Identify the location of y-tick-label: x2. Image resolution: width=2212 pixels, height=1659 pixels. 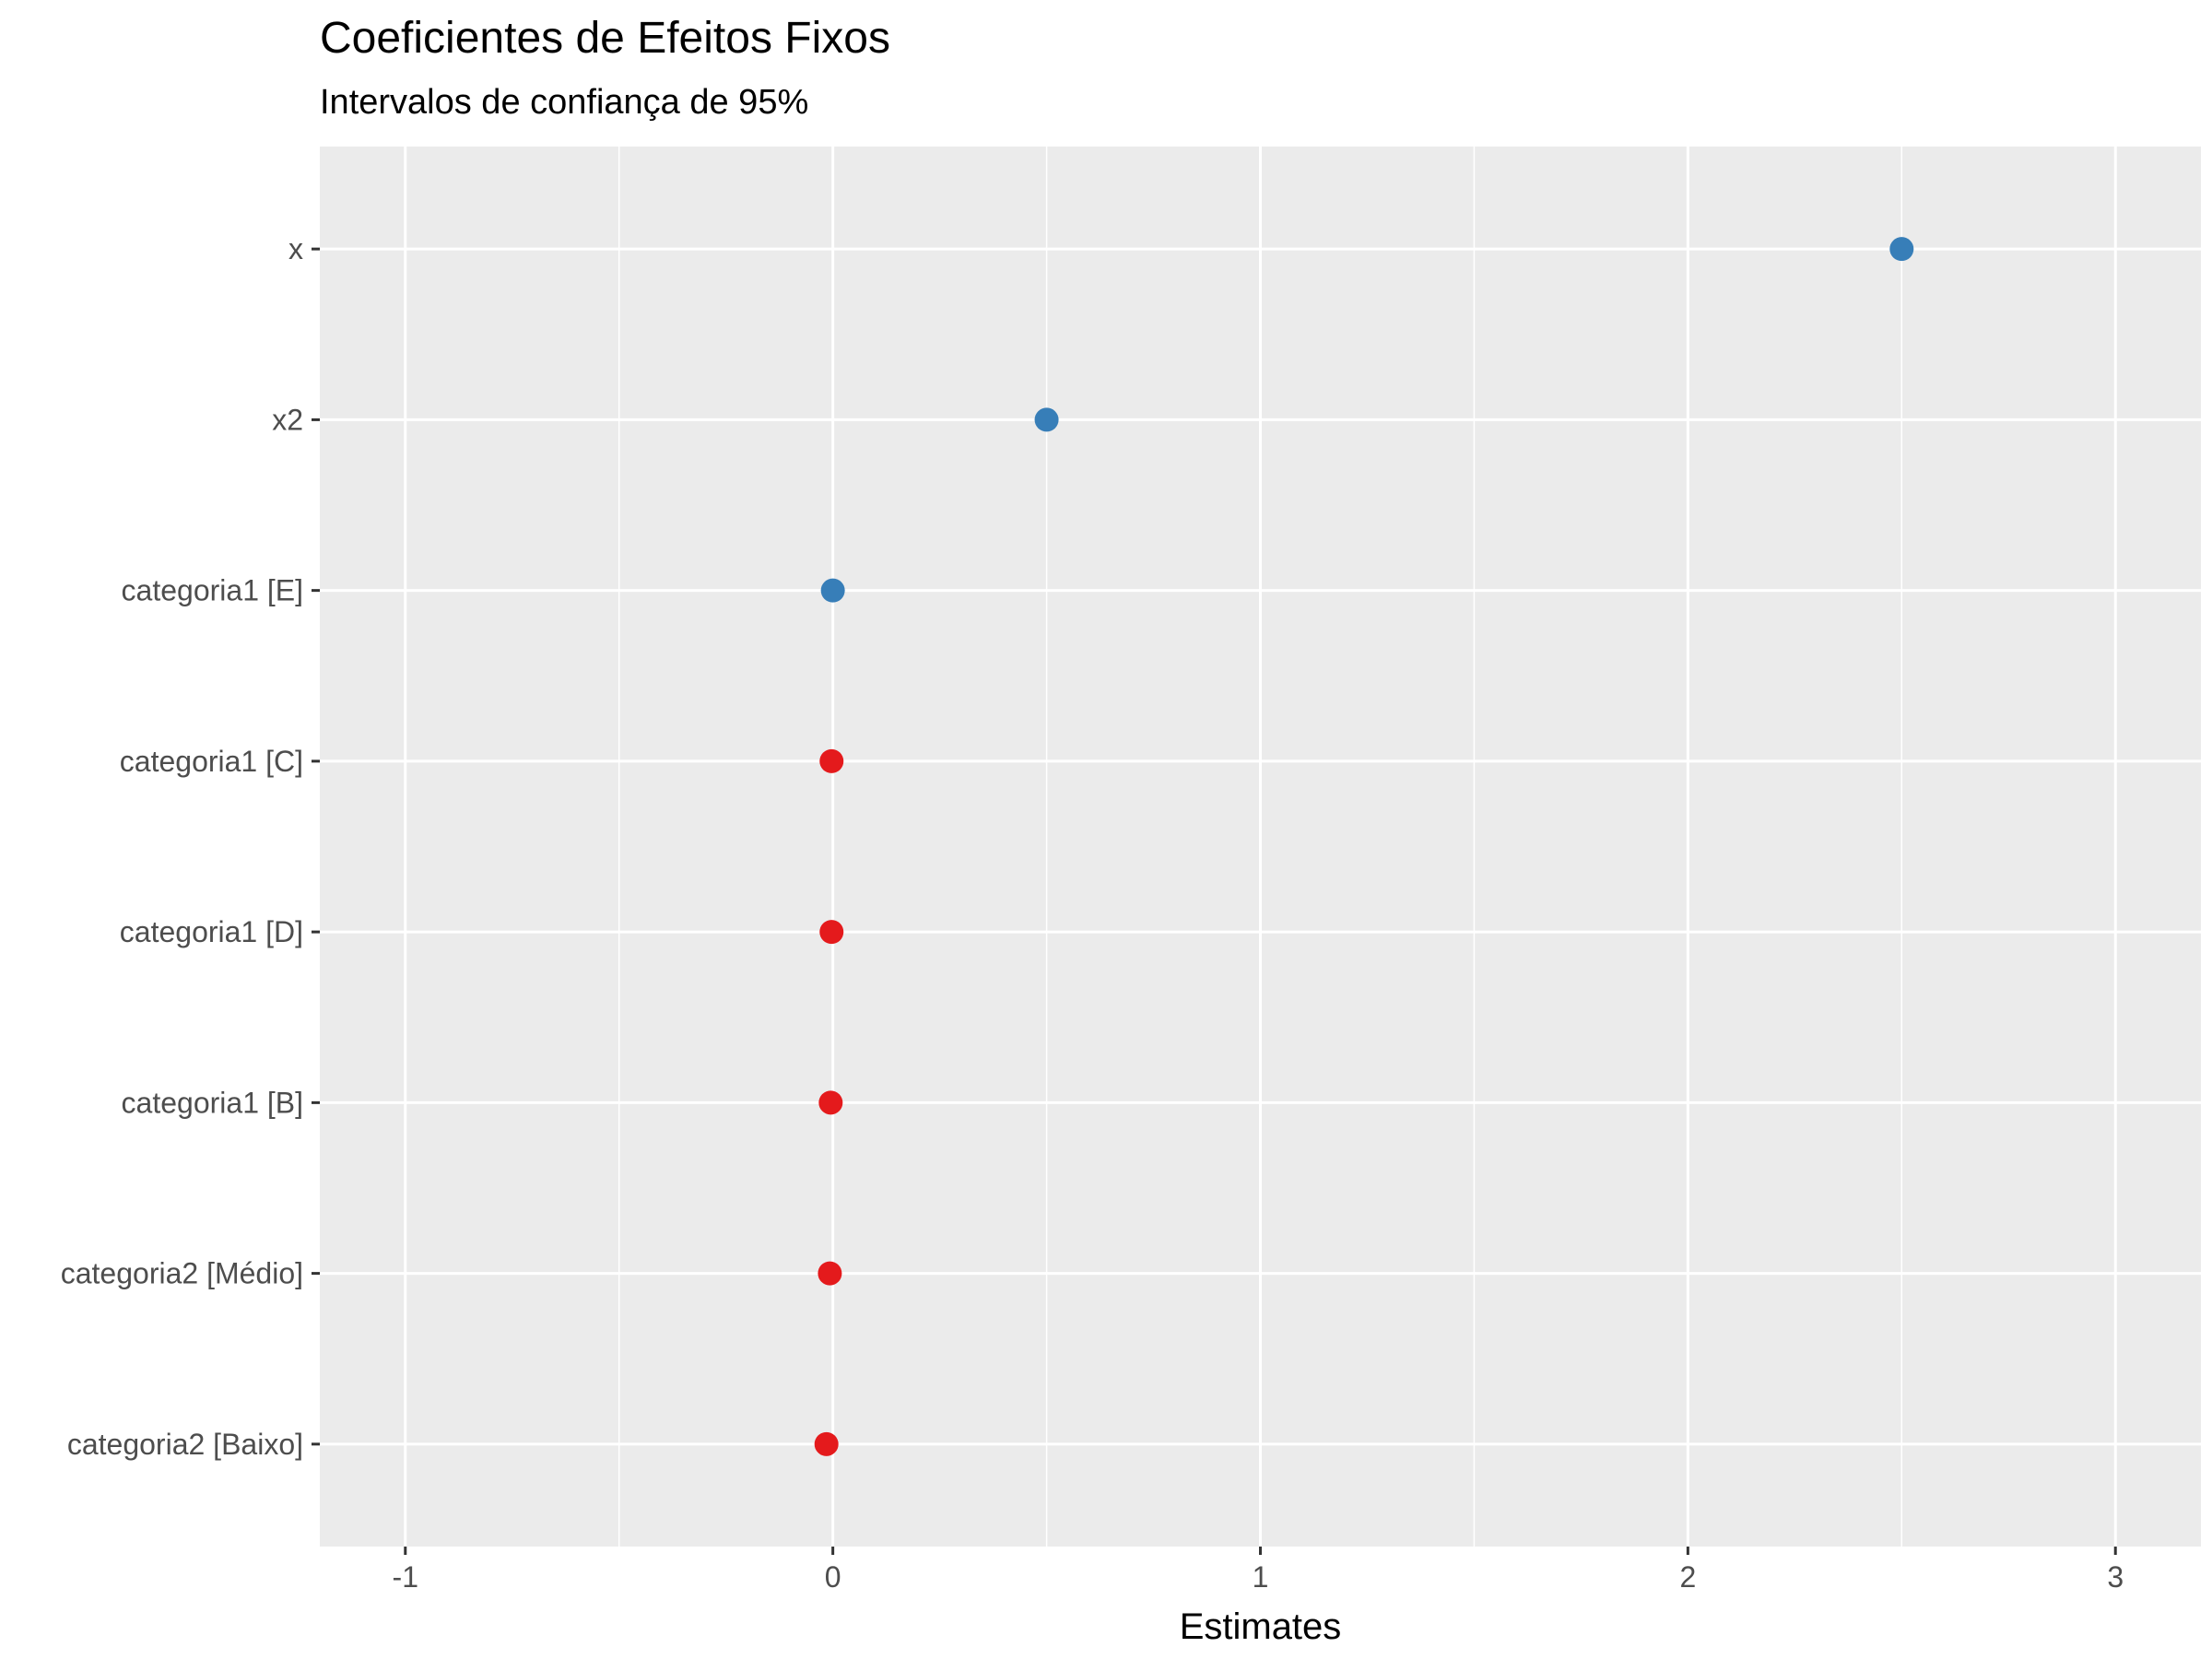
(287, 419).